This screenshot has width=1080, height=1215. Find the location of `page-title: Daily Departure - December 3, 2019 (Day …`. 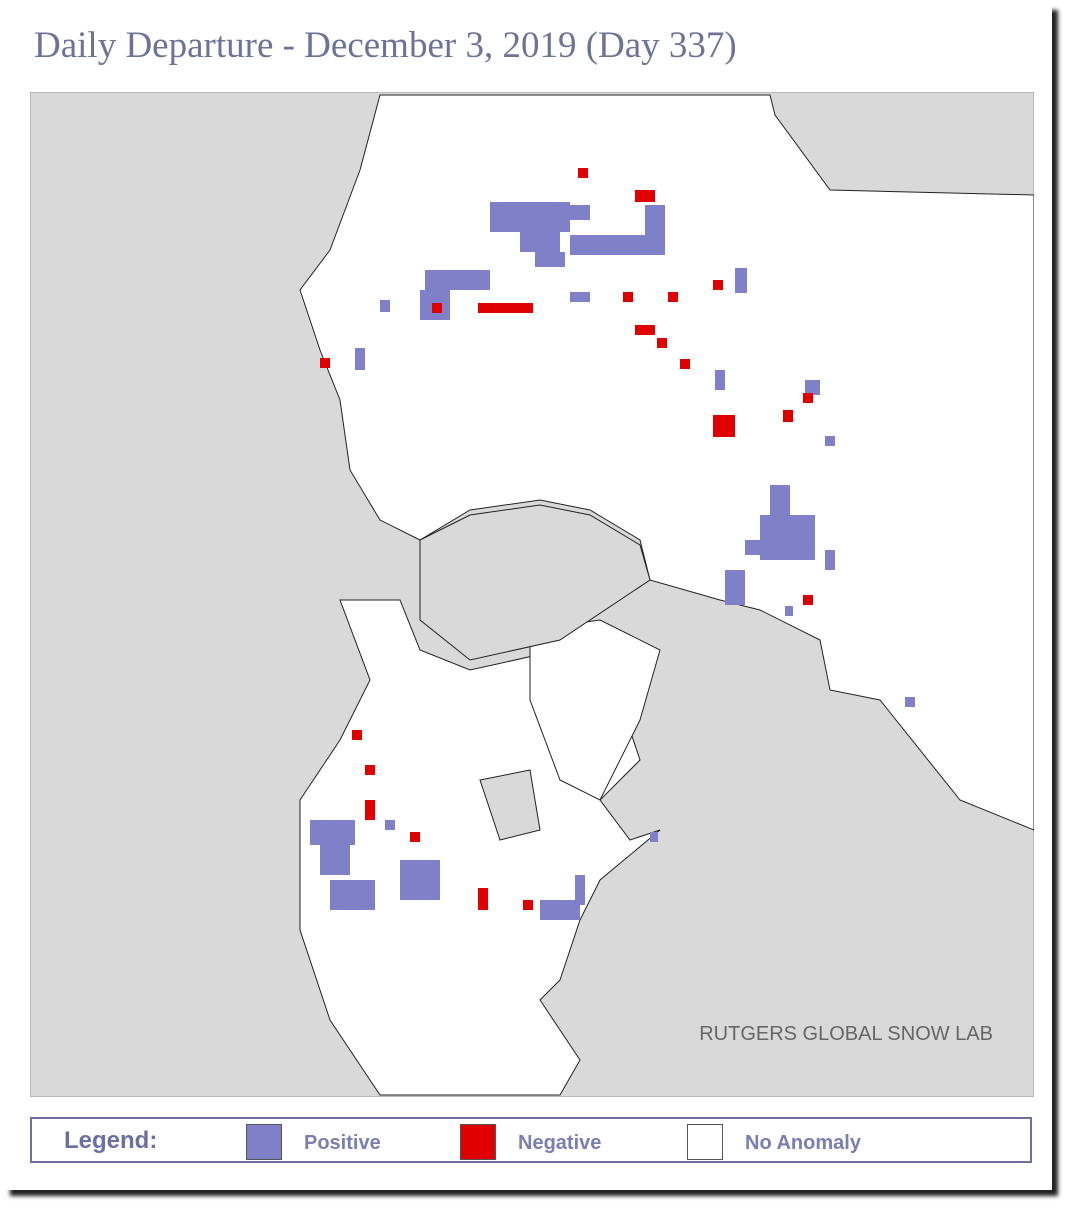

page-title: Daily Departure - December 3, 2019 (Day … is located at coordinates (385, 45).